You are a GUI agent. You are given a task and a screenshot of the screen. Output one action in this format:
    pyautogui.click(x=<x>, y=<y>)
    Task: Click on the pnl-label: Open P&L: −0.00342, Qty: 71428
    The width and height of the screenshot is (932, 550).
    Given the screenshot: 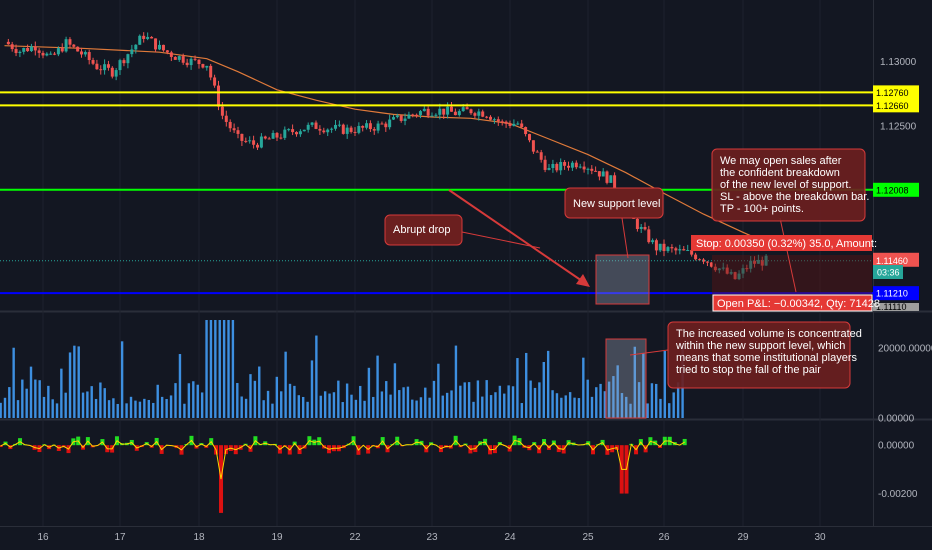 What is the action you would take?
    pyautogui.click(x=796, y=303)
    